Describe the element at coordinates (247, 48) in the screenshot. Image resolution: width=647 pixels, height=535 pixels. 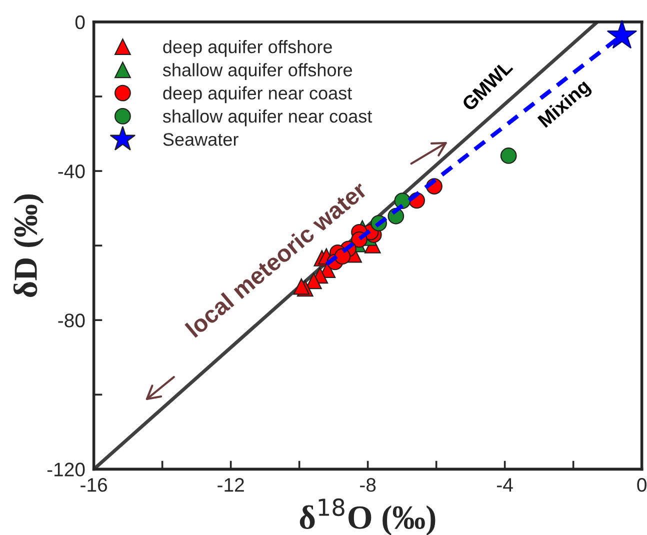
I see `legend-label: deep aquifer offshore` at that location.